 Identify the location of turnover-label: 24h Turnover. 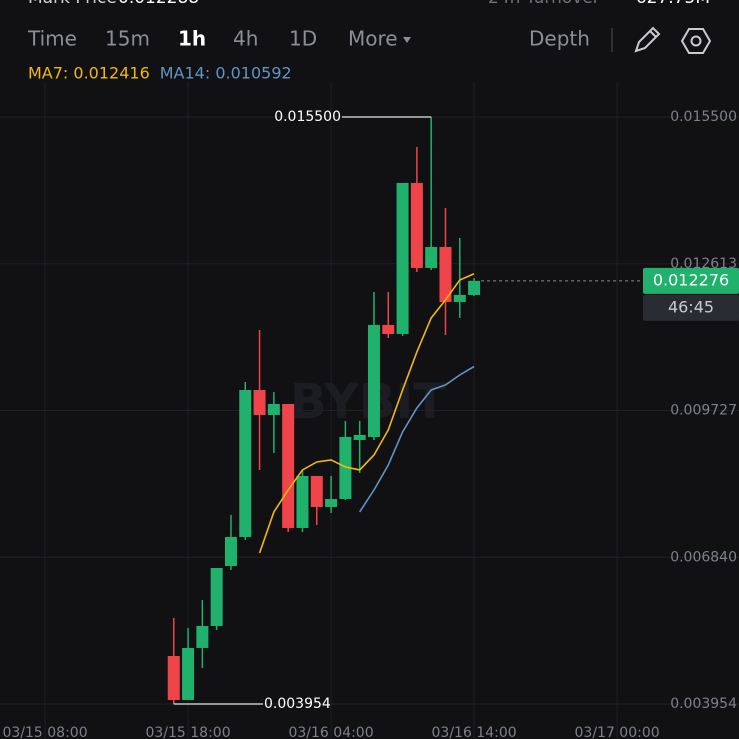
(544, 4).